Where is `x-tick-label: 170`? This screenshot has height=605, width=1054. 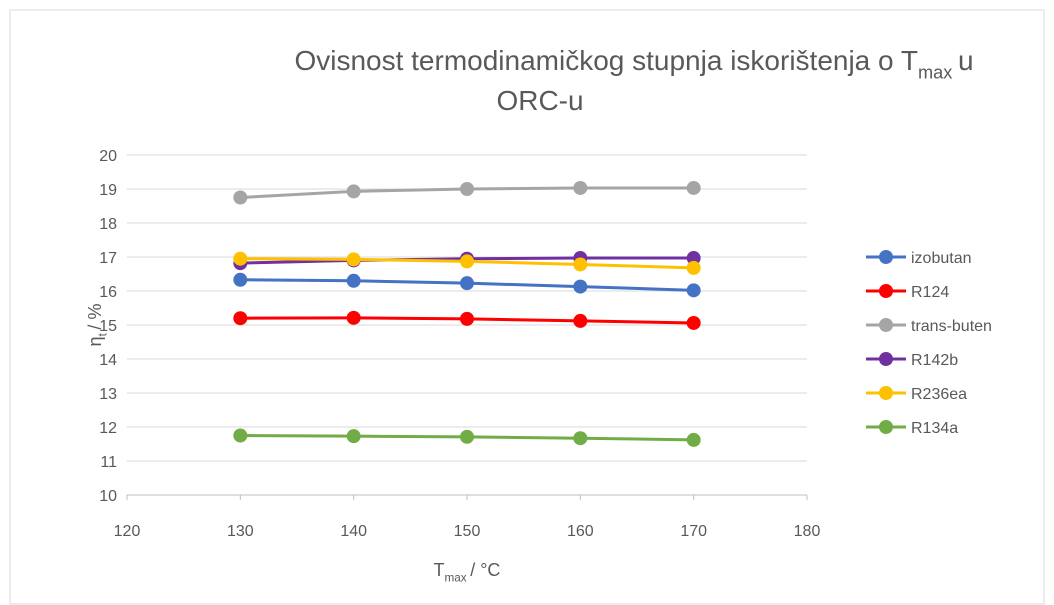 x-tick-label: 170 is located at coordinates (693, 531).